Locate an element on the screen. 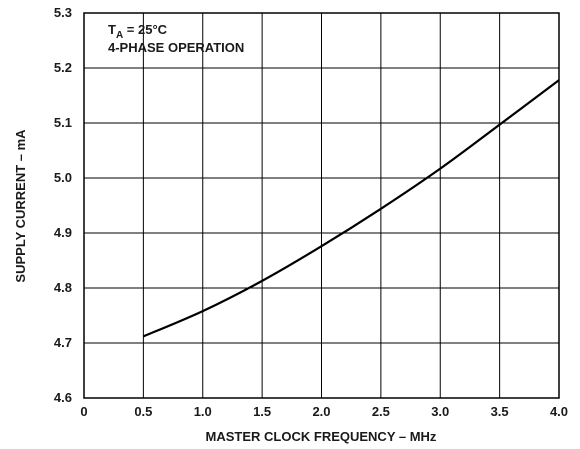 The height and width of the screenshot is (449, 580). x-tick-label: 1.0 is located at coordinates (203, 411).